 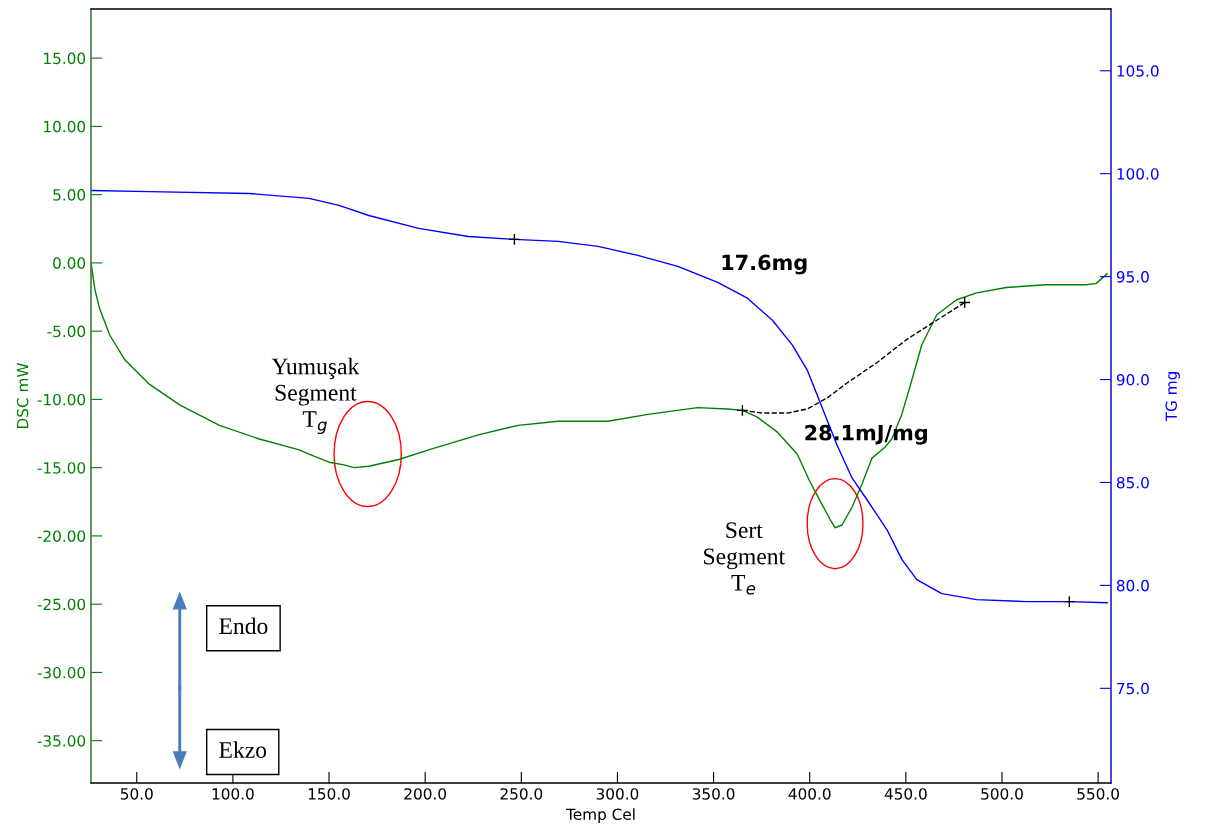 What do you see at coordinates (1133, 688) in the screenshot?
I see `y2-tick-label: 75.0` at bounding box center [1133, 688].